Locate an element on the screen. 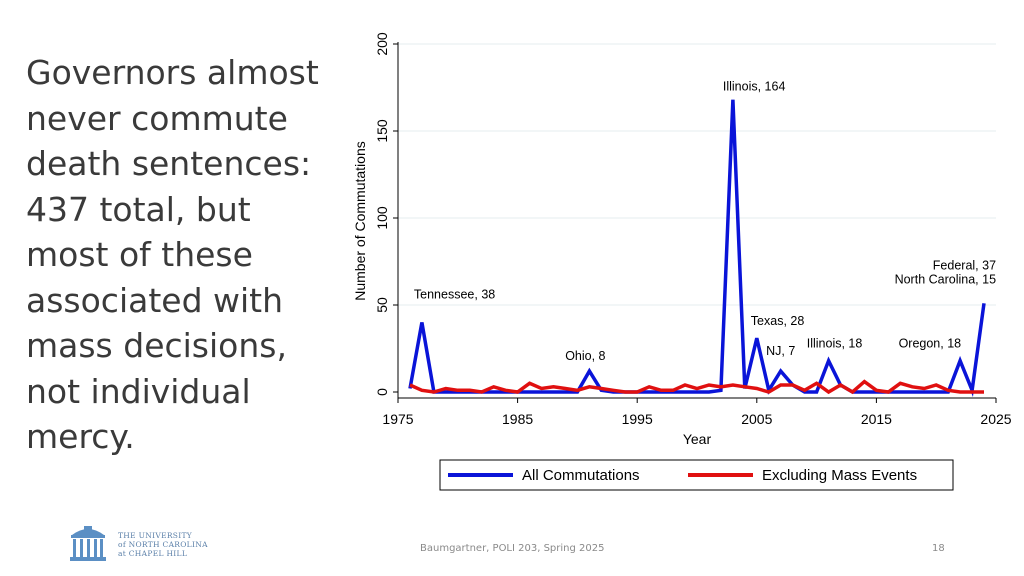 Image resolution: width=1024 pixels, height=576 pixels. annotation-label: Ohio, 8 is located at coordinates (585, 356).